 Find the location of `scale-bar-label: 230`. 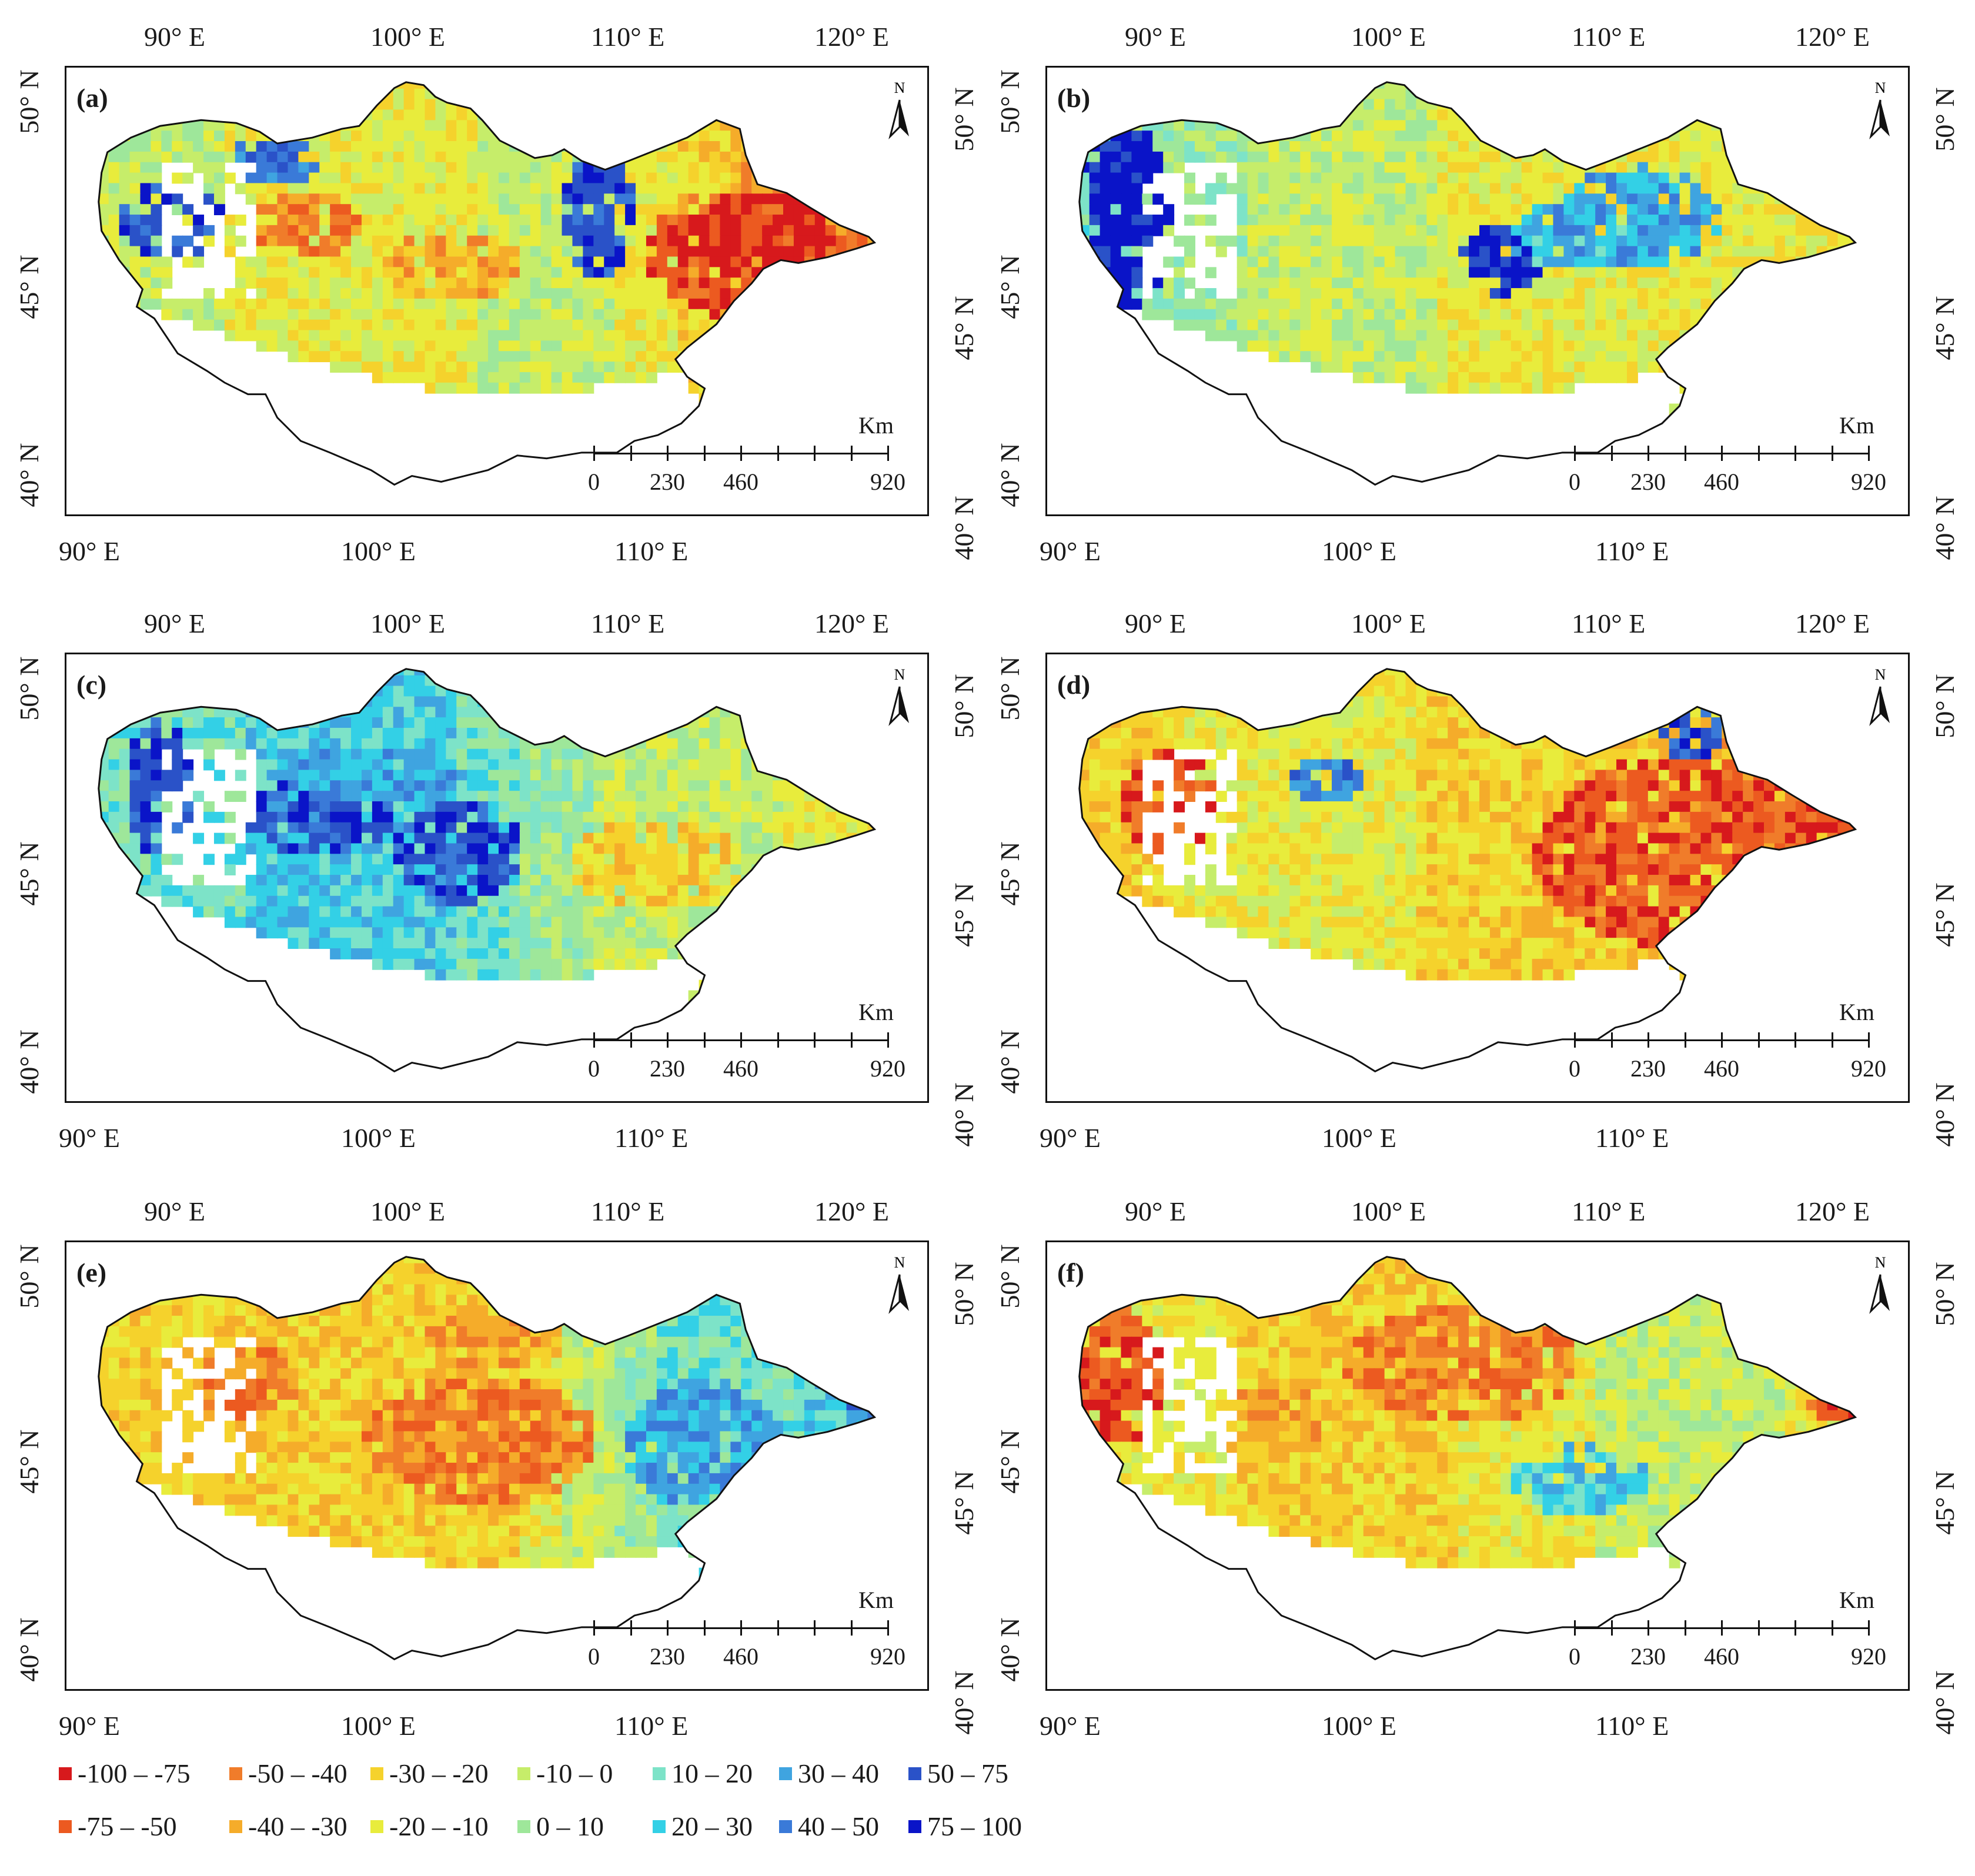

scale-bar-label: 230 is located at coordinates (667, 482).